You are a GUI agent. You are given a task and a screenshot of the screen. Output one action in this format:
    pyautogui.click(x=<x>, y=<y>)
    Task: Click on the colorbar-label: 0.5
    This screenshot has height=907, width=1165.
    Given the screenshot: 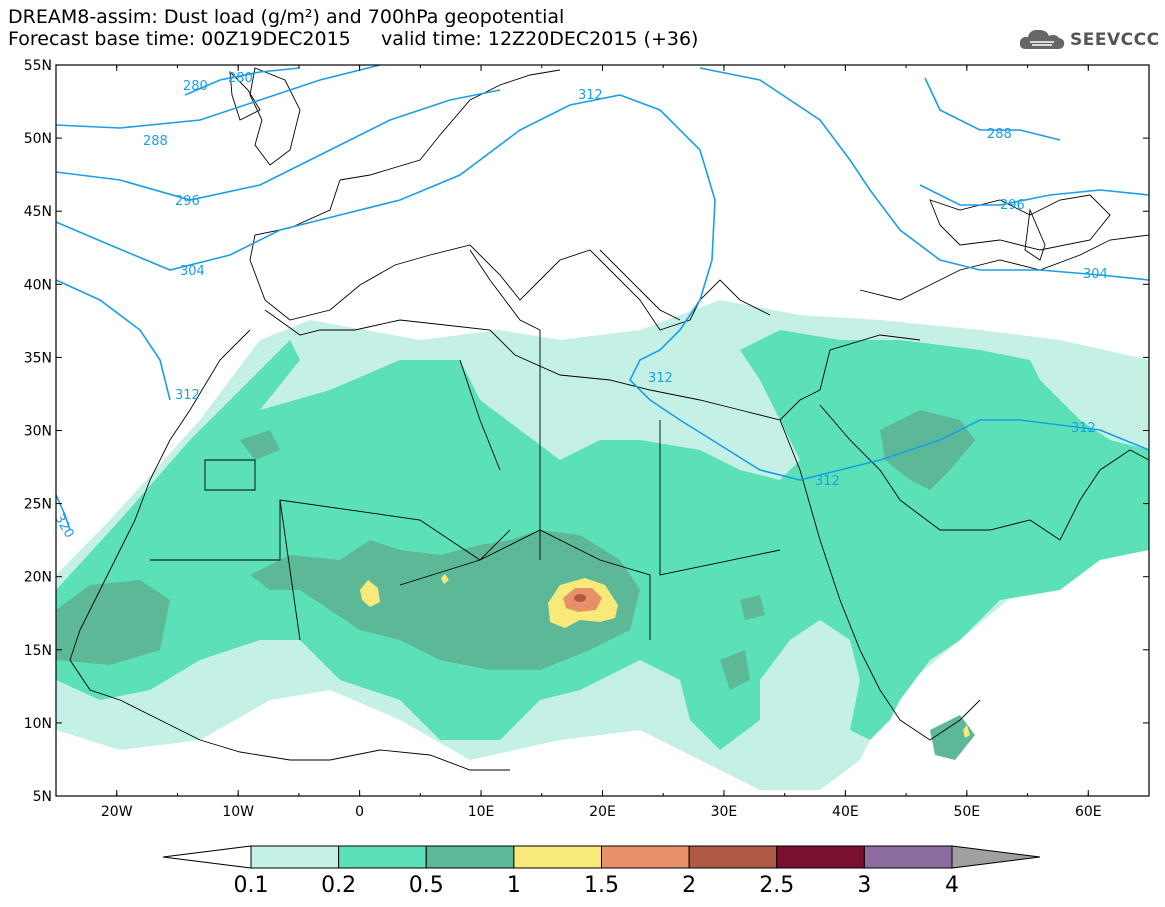 What is the action you would take?
    pyautogui.click(x=426, y=885)
    